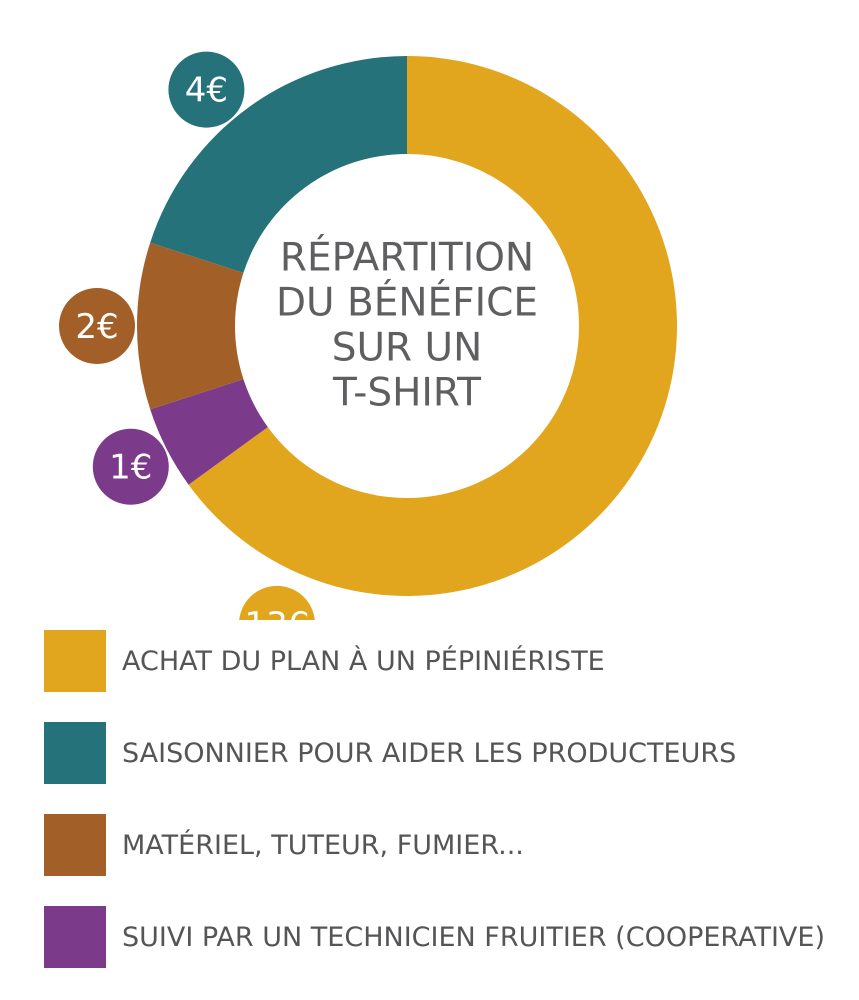 This screenshot has height=1000, width=859. I want to click on value-badge: 2€, so click(97, 326).